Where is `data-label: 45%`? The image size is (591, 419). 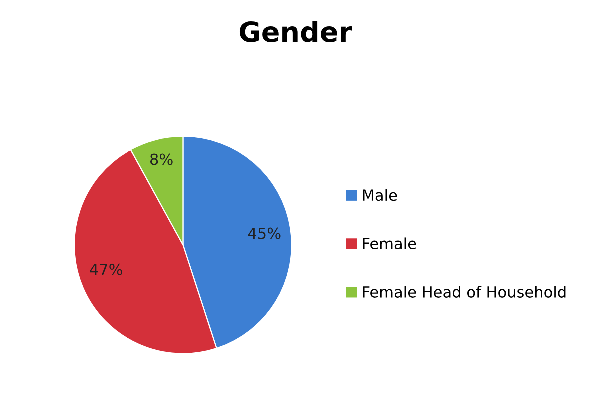 data-label: 45% is located at coordinates (264, 234).